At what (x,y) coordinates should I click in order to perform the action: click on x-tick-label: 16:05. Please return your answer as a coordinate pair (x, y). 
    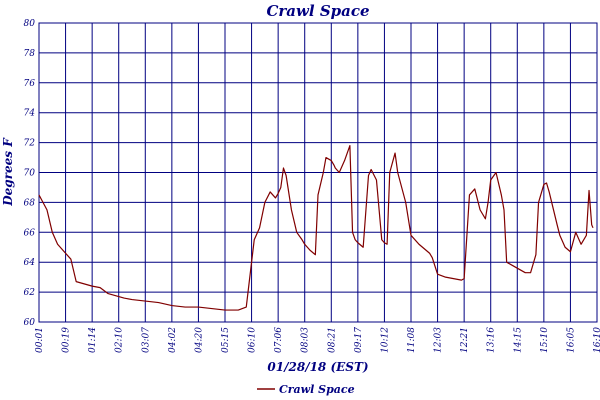
    Looking at the image, I should click on (571, 340).